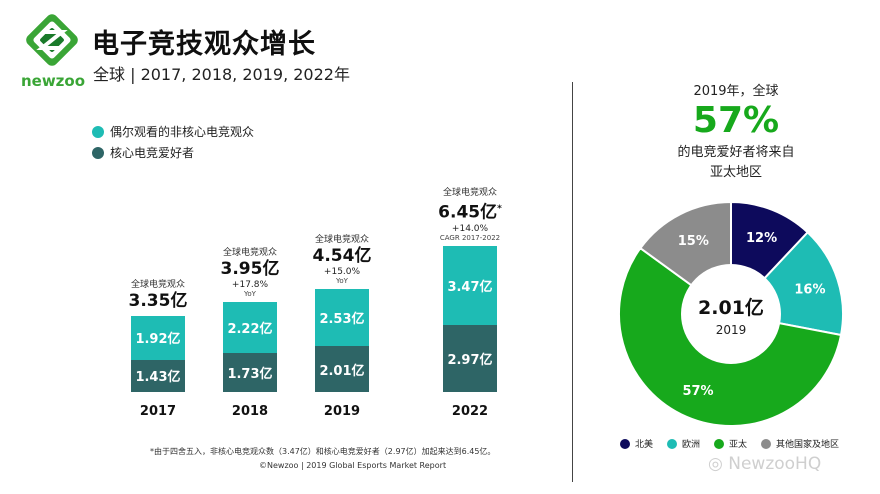 This screenshot has height=494, width=880. I want to click on legend-item-casual: 偶尔观看的非核心电竞观众, so click(173, 131).